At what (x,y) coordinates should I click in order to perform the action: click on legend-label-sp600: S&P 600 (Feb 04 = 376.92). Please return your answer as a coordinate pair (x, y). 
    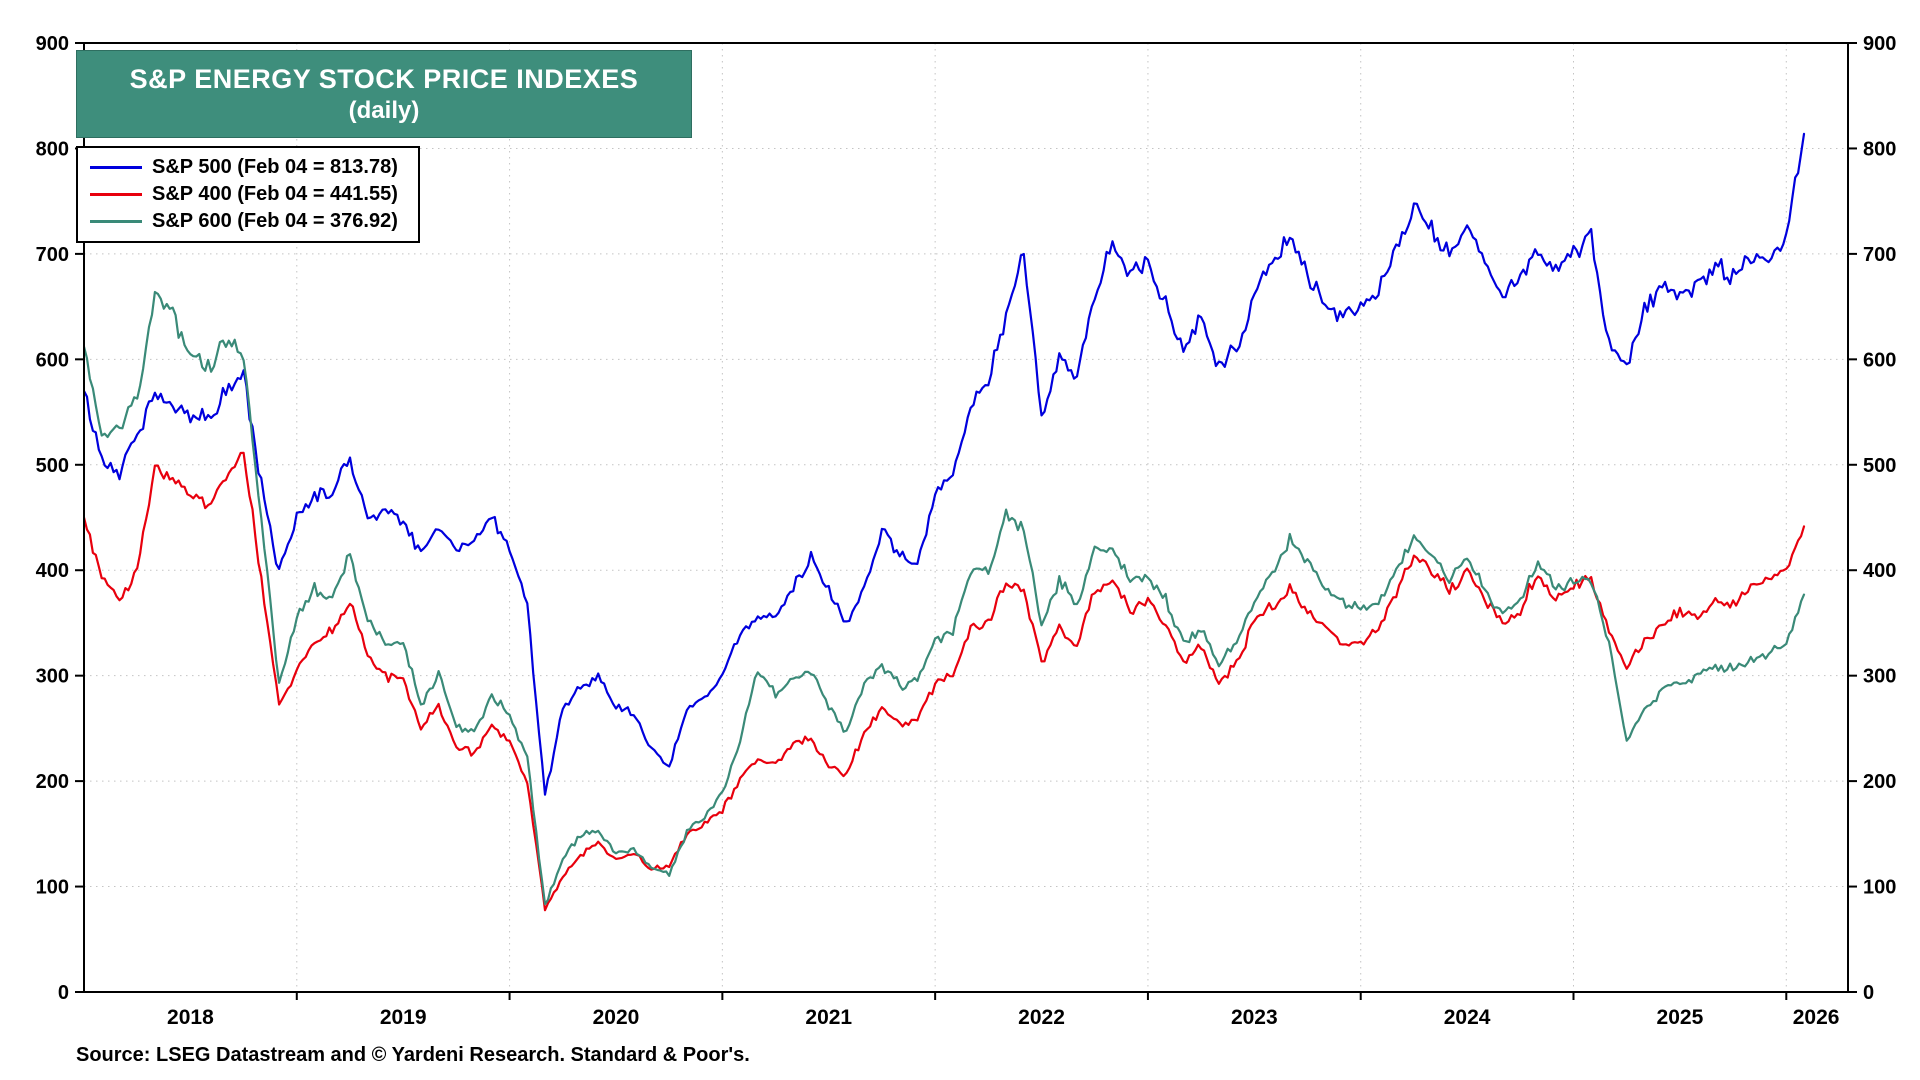
    Looking at the image, I should click on (275, 221).